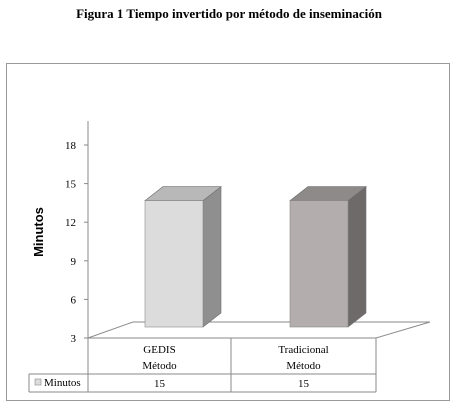 This screenshot has width=458, height=408. Describe the element at coordinates (303, 350) in the screenshot. I see `category-label: Tradicional` at that location.